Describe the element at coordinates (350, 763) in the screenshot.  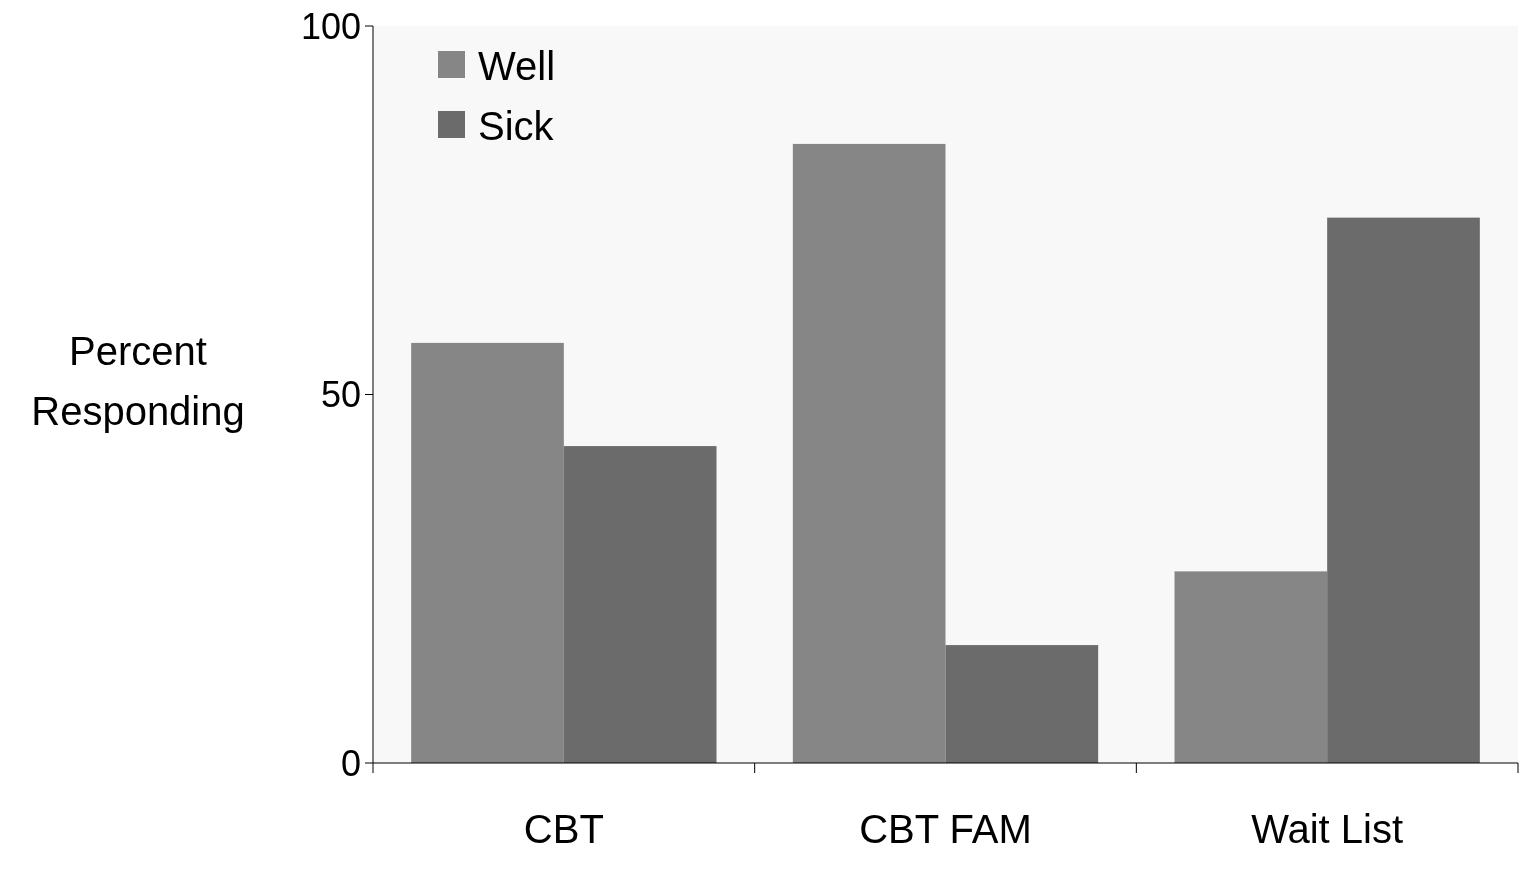
I see `y-tick-label: 0` at that location.